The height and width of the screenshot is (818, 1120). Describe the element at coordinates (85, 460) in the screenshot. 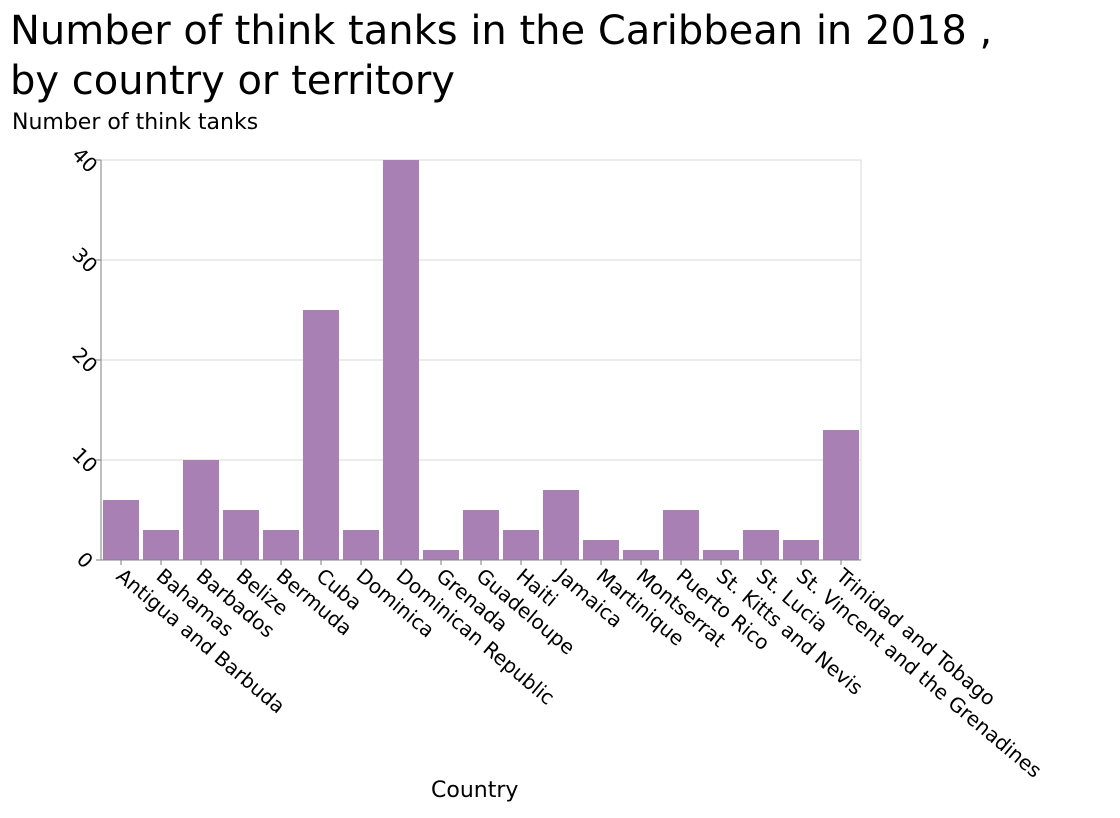

I see `y-tick-label: 10` at that location.